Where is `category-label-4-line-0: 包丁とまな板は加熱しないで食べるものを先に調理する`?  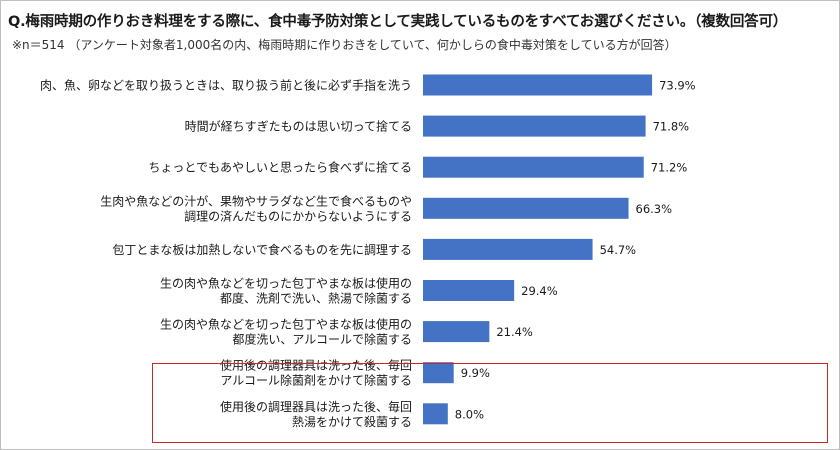 category-label-4-line-0: 包丁とまな板は加熱しないで食べるものを先に調理する is located at coordinates (262, 249).